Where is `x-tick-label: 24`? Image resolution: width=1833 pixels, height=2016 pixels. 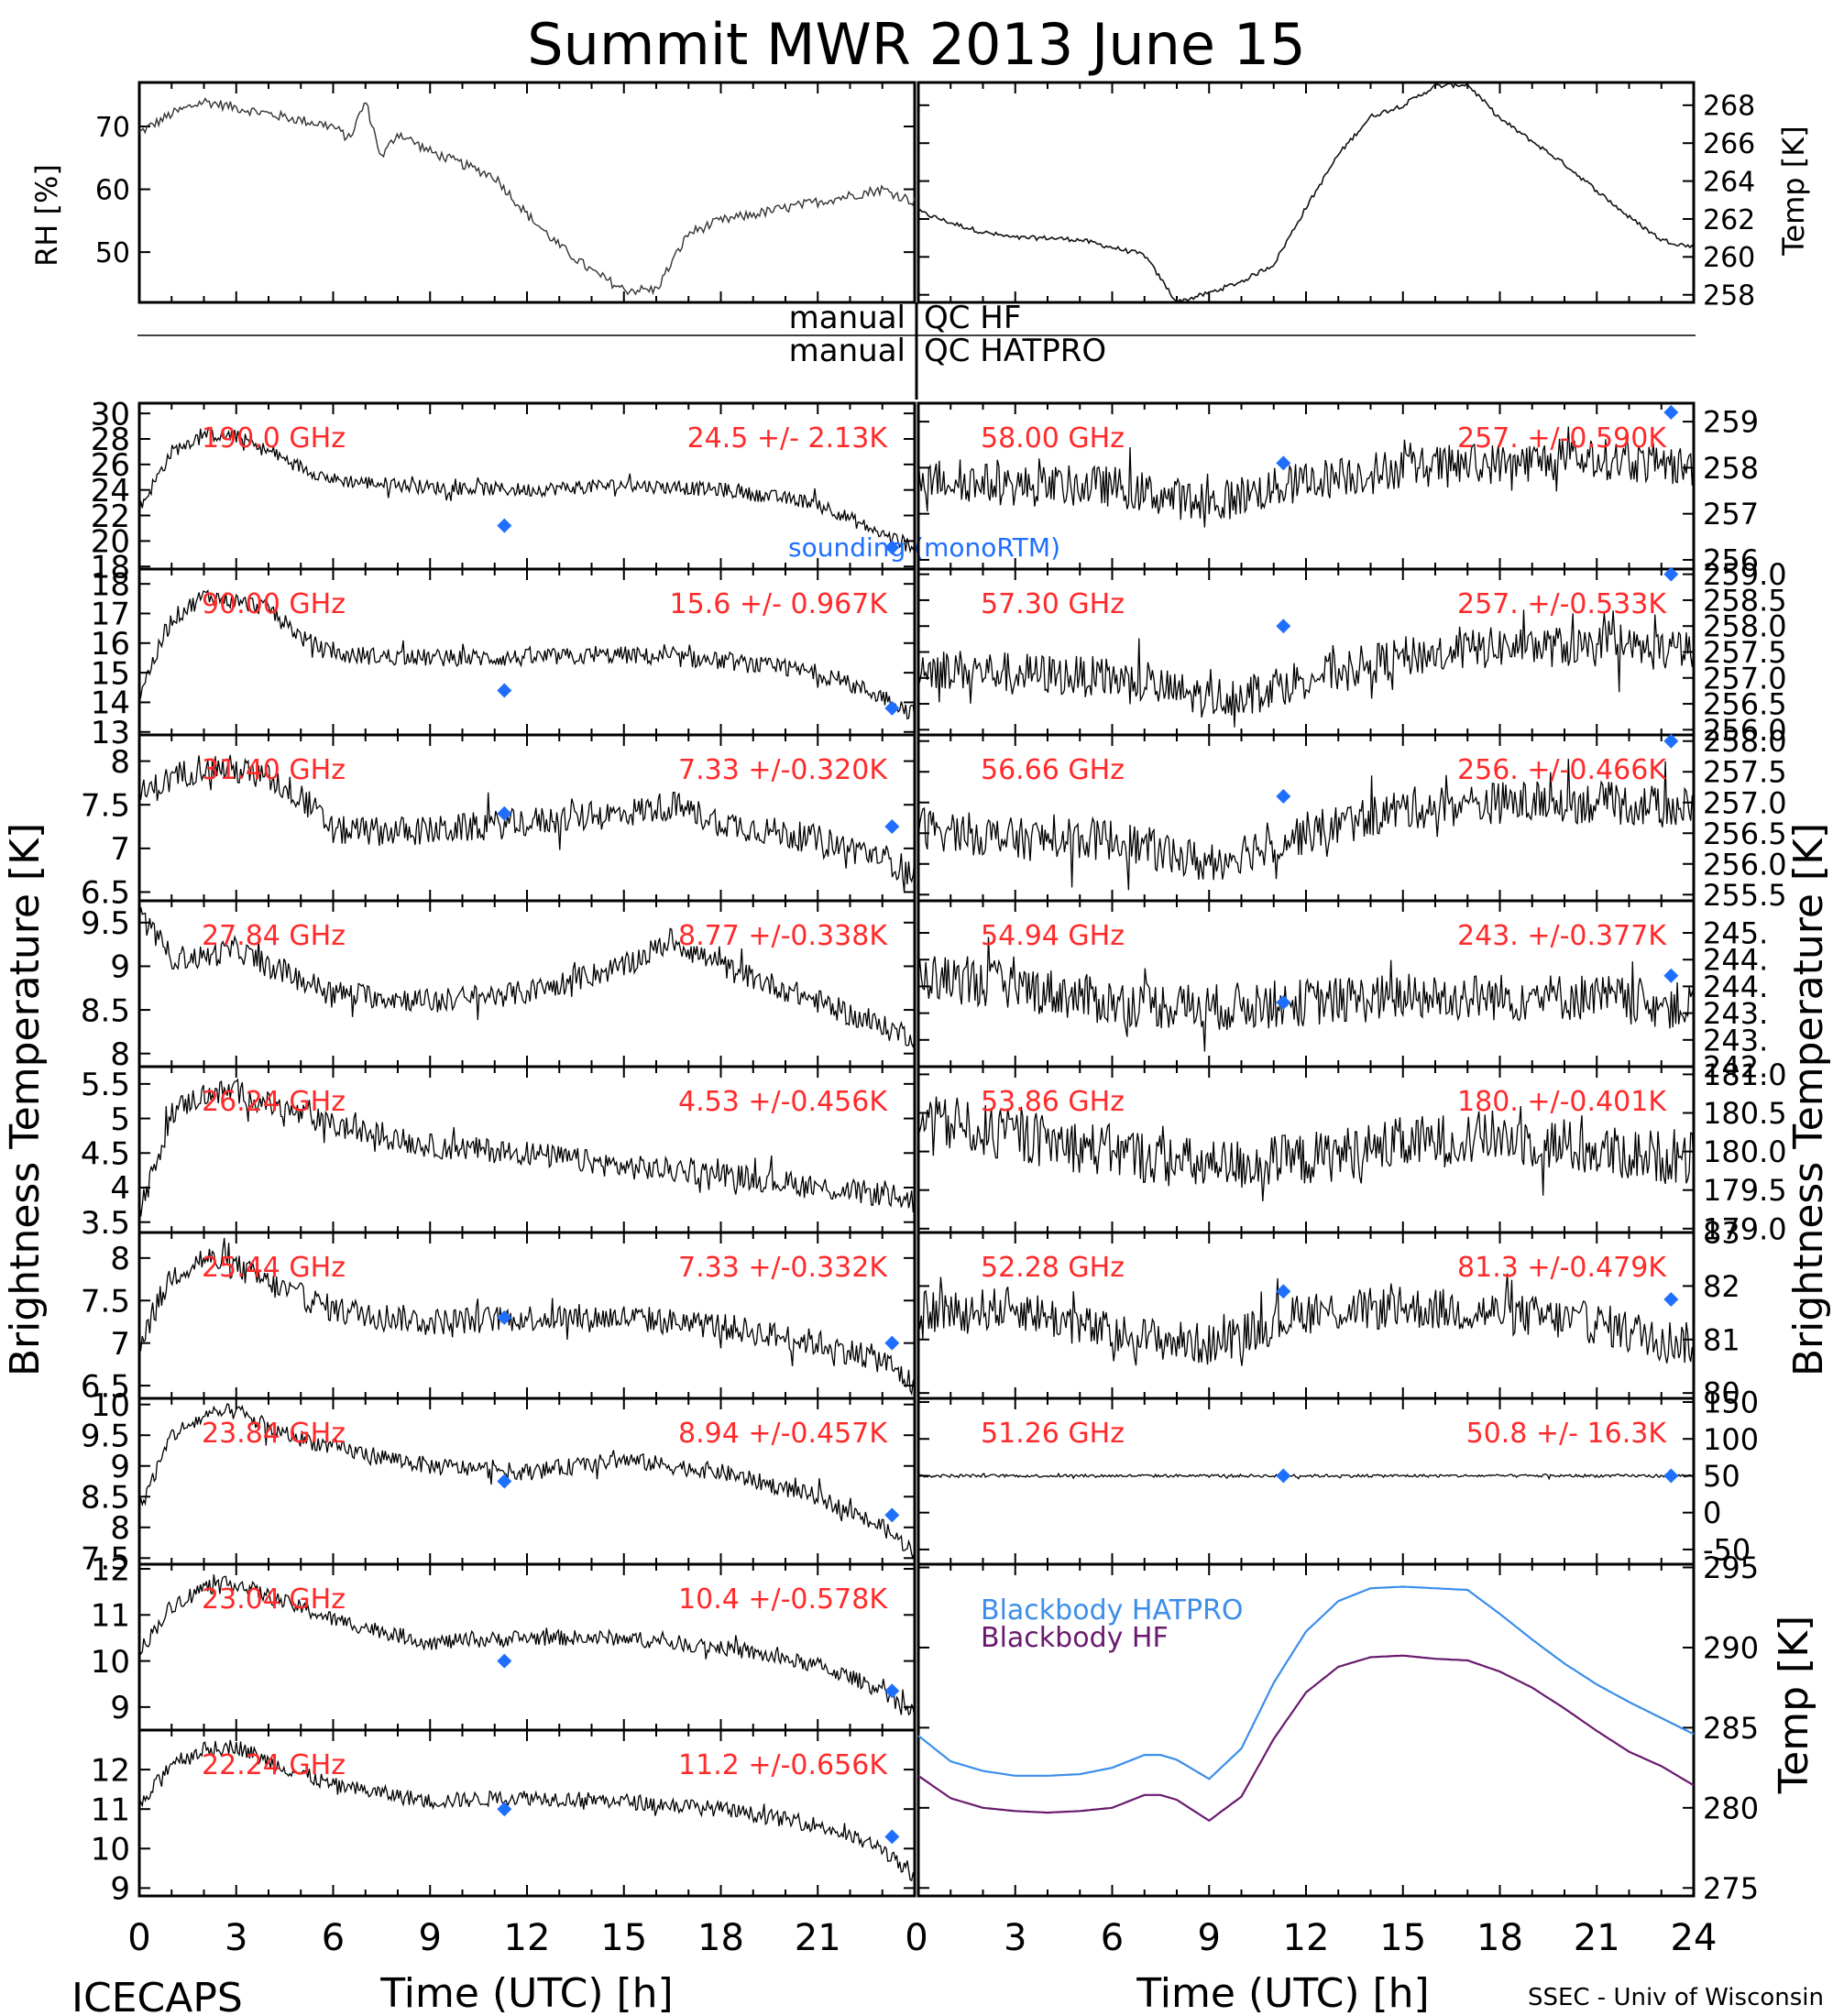
x-tick-label: 24 is located at coordinates (1694, 1938).